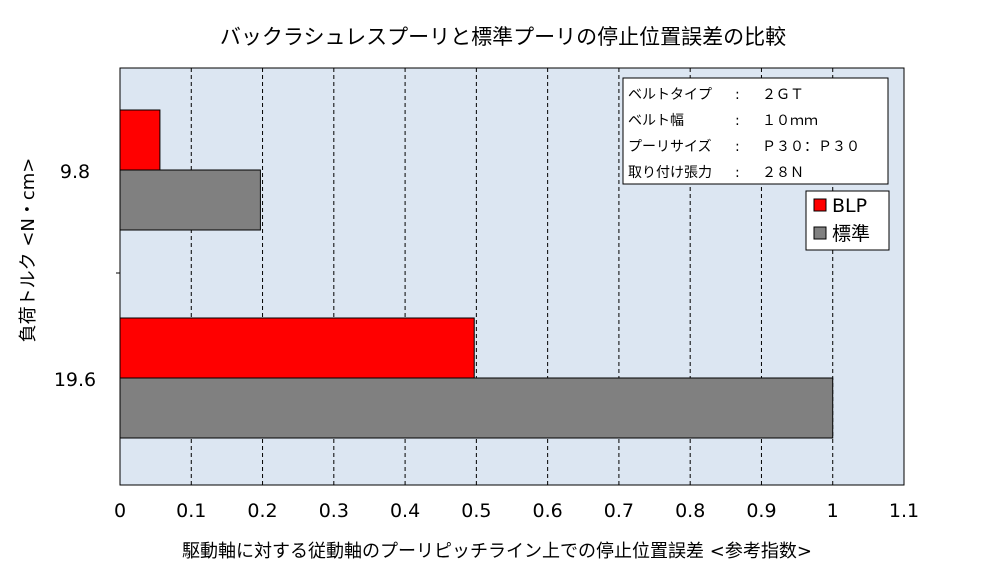 Image resolution: width=1000 pixels, height=580 pixels. I want to click on bar-標準-19.6, so click(476, 408).